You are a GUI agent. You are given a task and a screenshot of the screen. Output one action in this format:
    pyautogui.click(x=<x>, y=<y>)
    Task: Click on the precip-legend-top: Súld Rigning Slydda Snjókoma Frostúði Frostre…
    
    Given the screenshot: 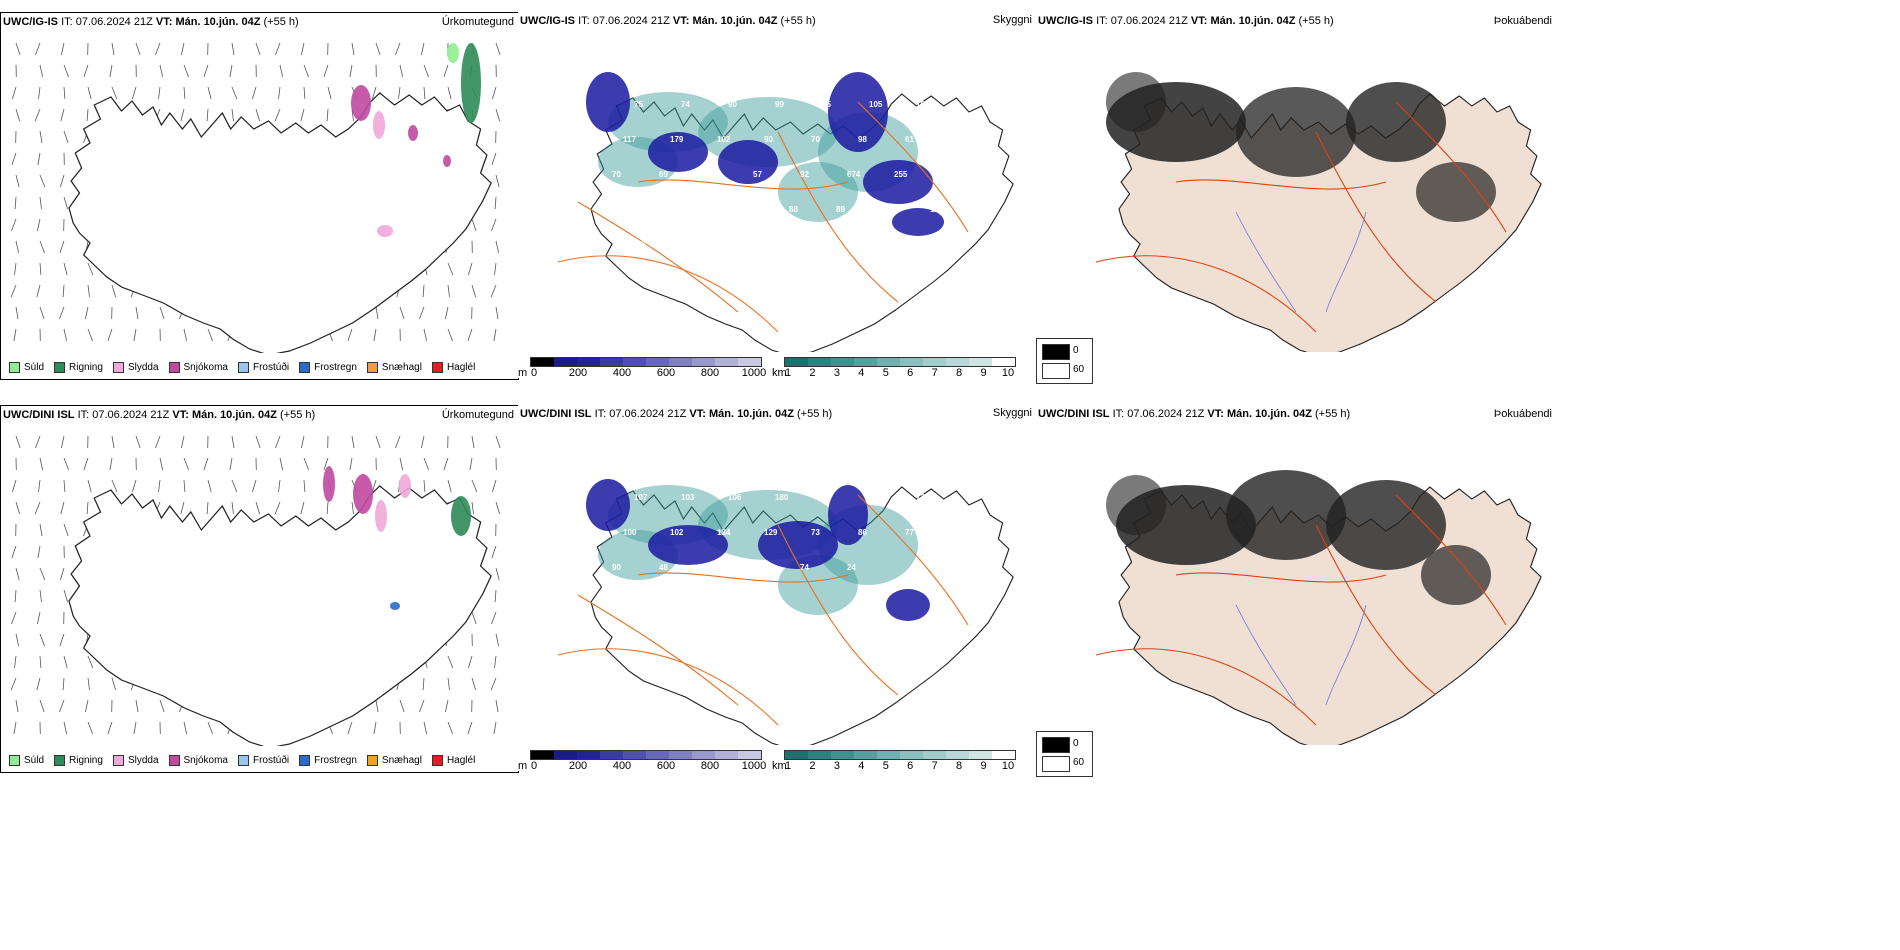 What is the action you would take?
    pyautogui.click(x=259, y=367)
    